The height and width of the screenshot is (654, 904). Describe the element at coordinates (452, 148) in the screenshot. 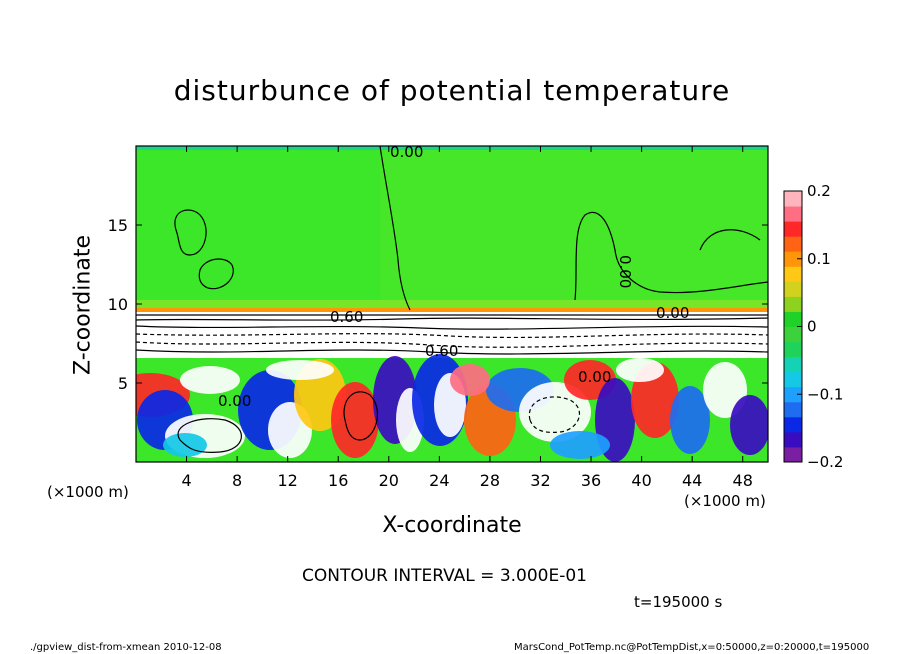

I see `top-strip` at that location.